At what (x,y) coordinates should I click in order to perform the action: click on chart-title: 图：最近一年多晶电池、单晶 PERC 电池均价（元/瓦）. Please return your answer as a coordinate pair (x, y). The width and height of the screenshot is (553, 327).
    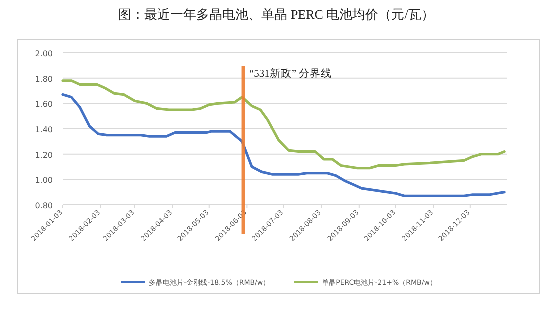
    Looking at the image, I should click on (276, 14).